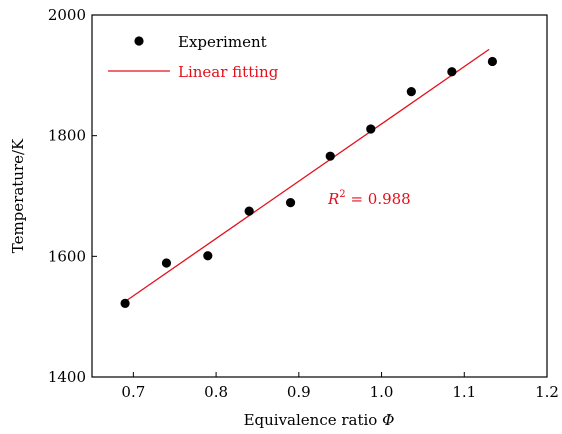 This screenshot has height=434, width=562. I want to click on y-axis-title: Temperature/K, so click(18, 195).